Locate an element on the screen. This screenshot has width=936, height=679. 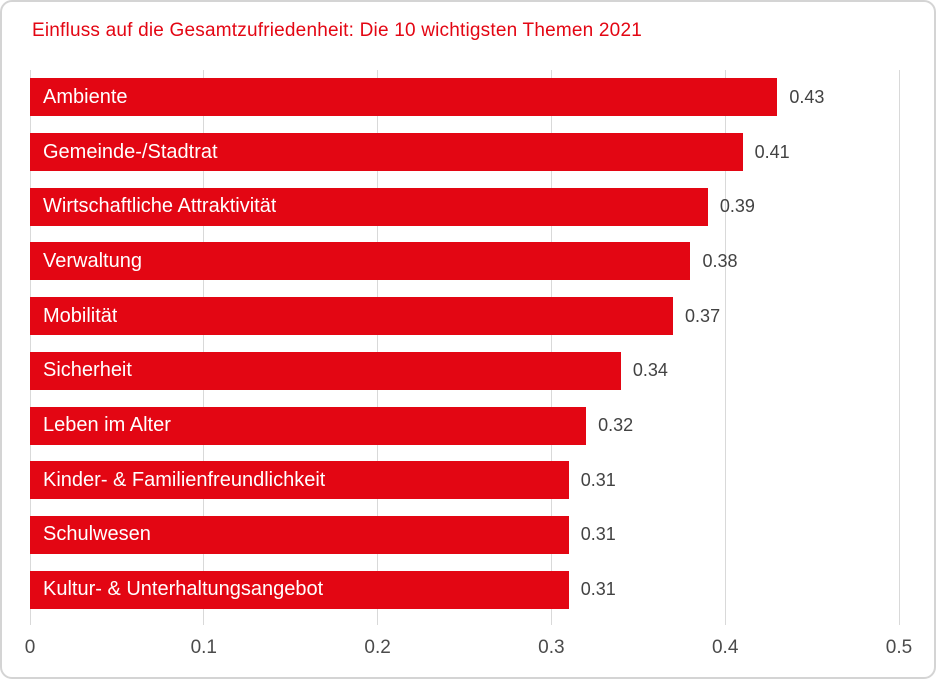
bar: Verwaltung is located at coordinates (360, 261).